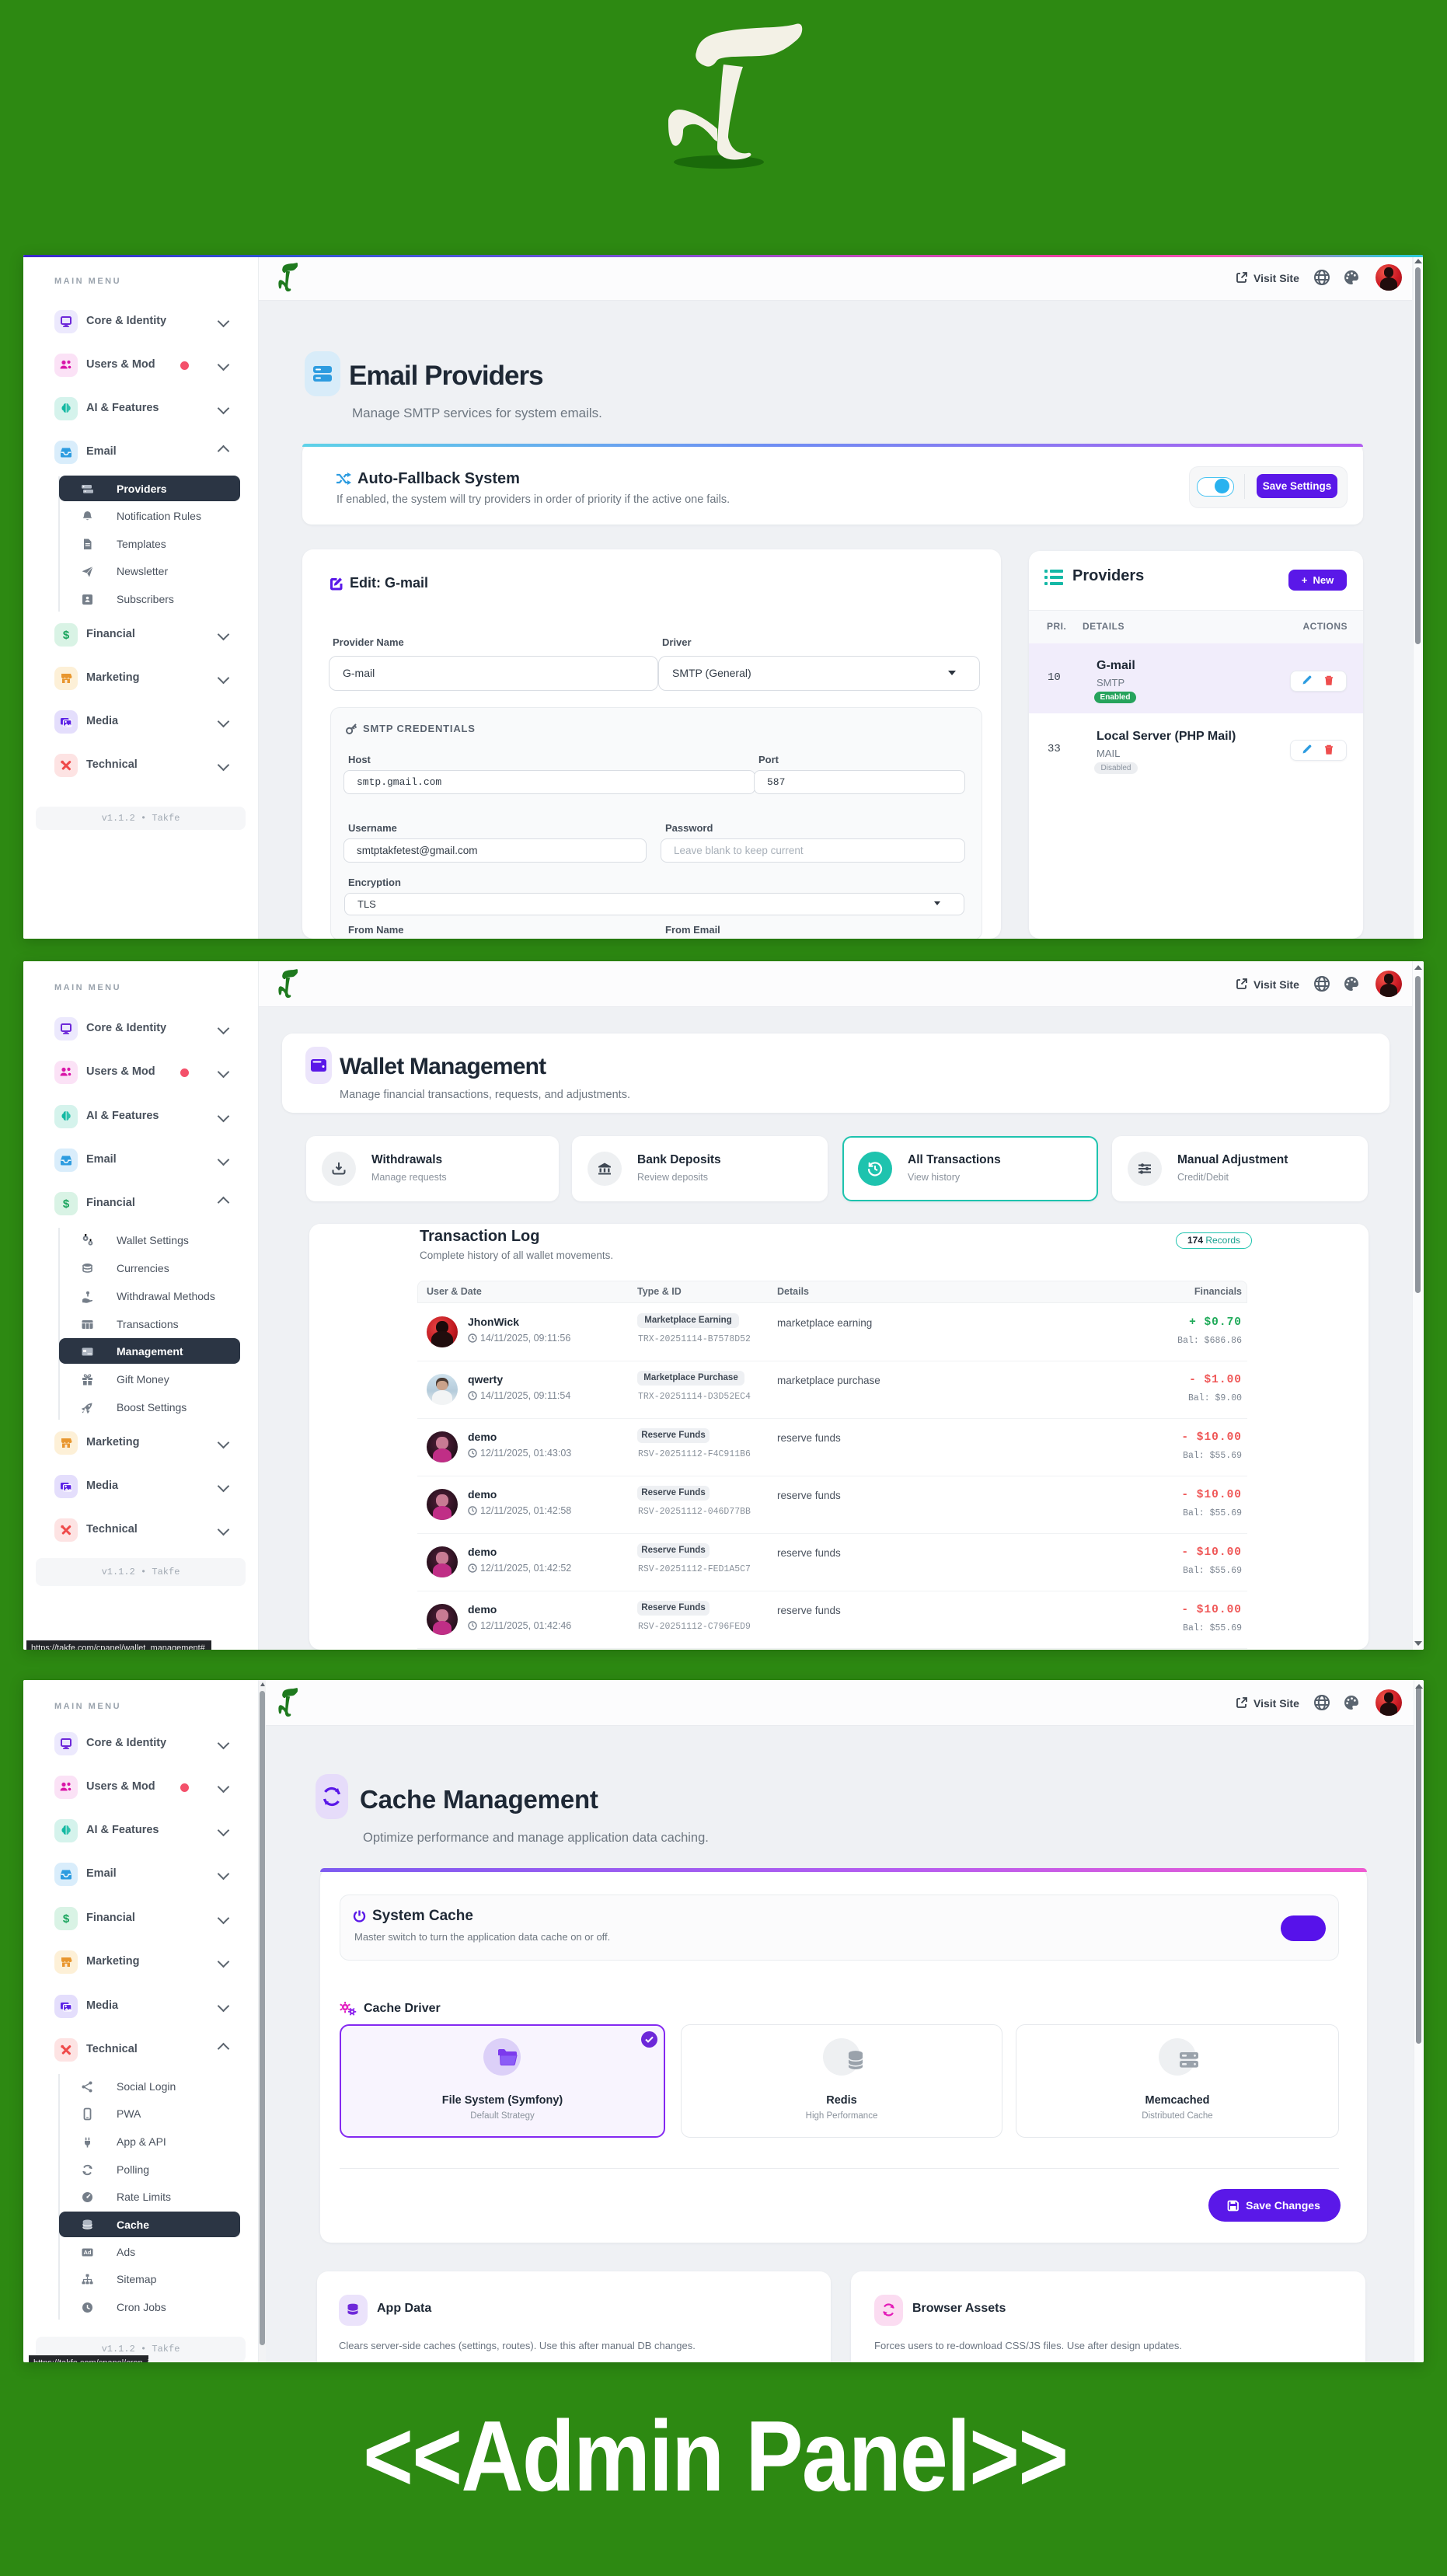 The height and width of the screenshot is (2576, 1447). What do you see at coordinates (88, 2252) in the screenshot?
I see `svg-text: Ad` at bounding box center [88, 2252].